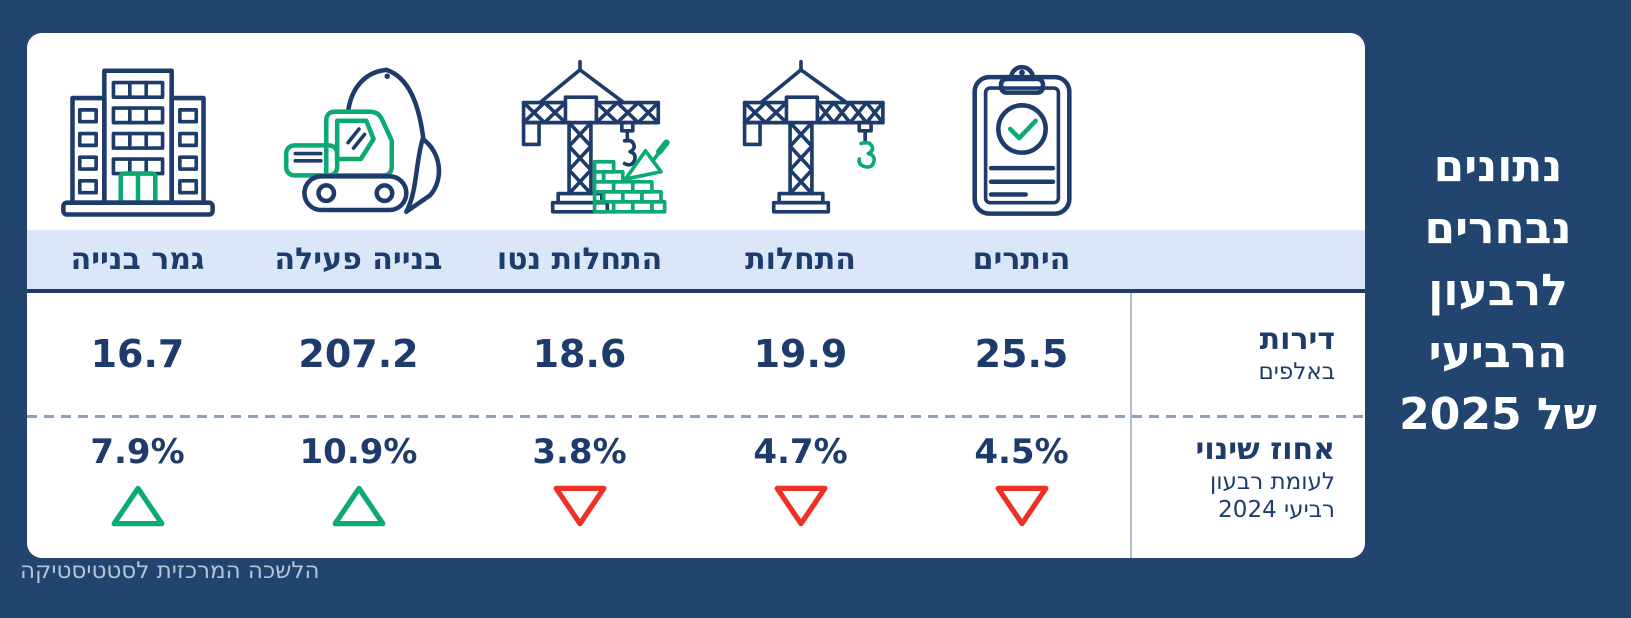  Describe the element at coordinates (137, 452) in the screenshot. I see `change-completions-pct: 7.9%` at that location.